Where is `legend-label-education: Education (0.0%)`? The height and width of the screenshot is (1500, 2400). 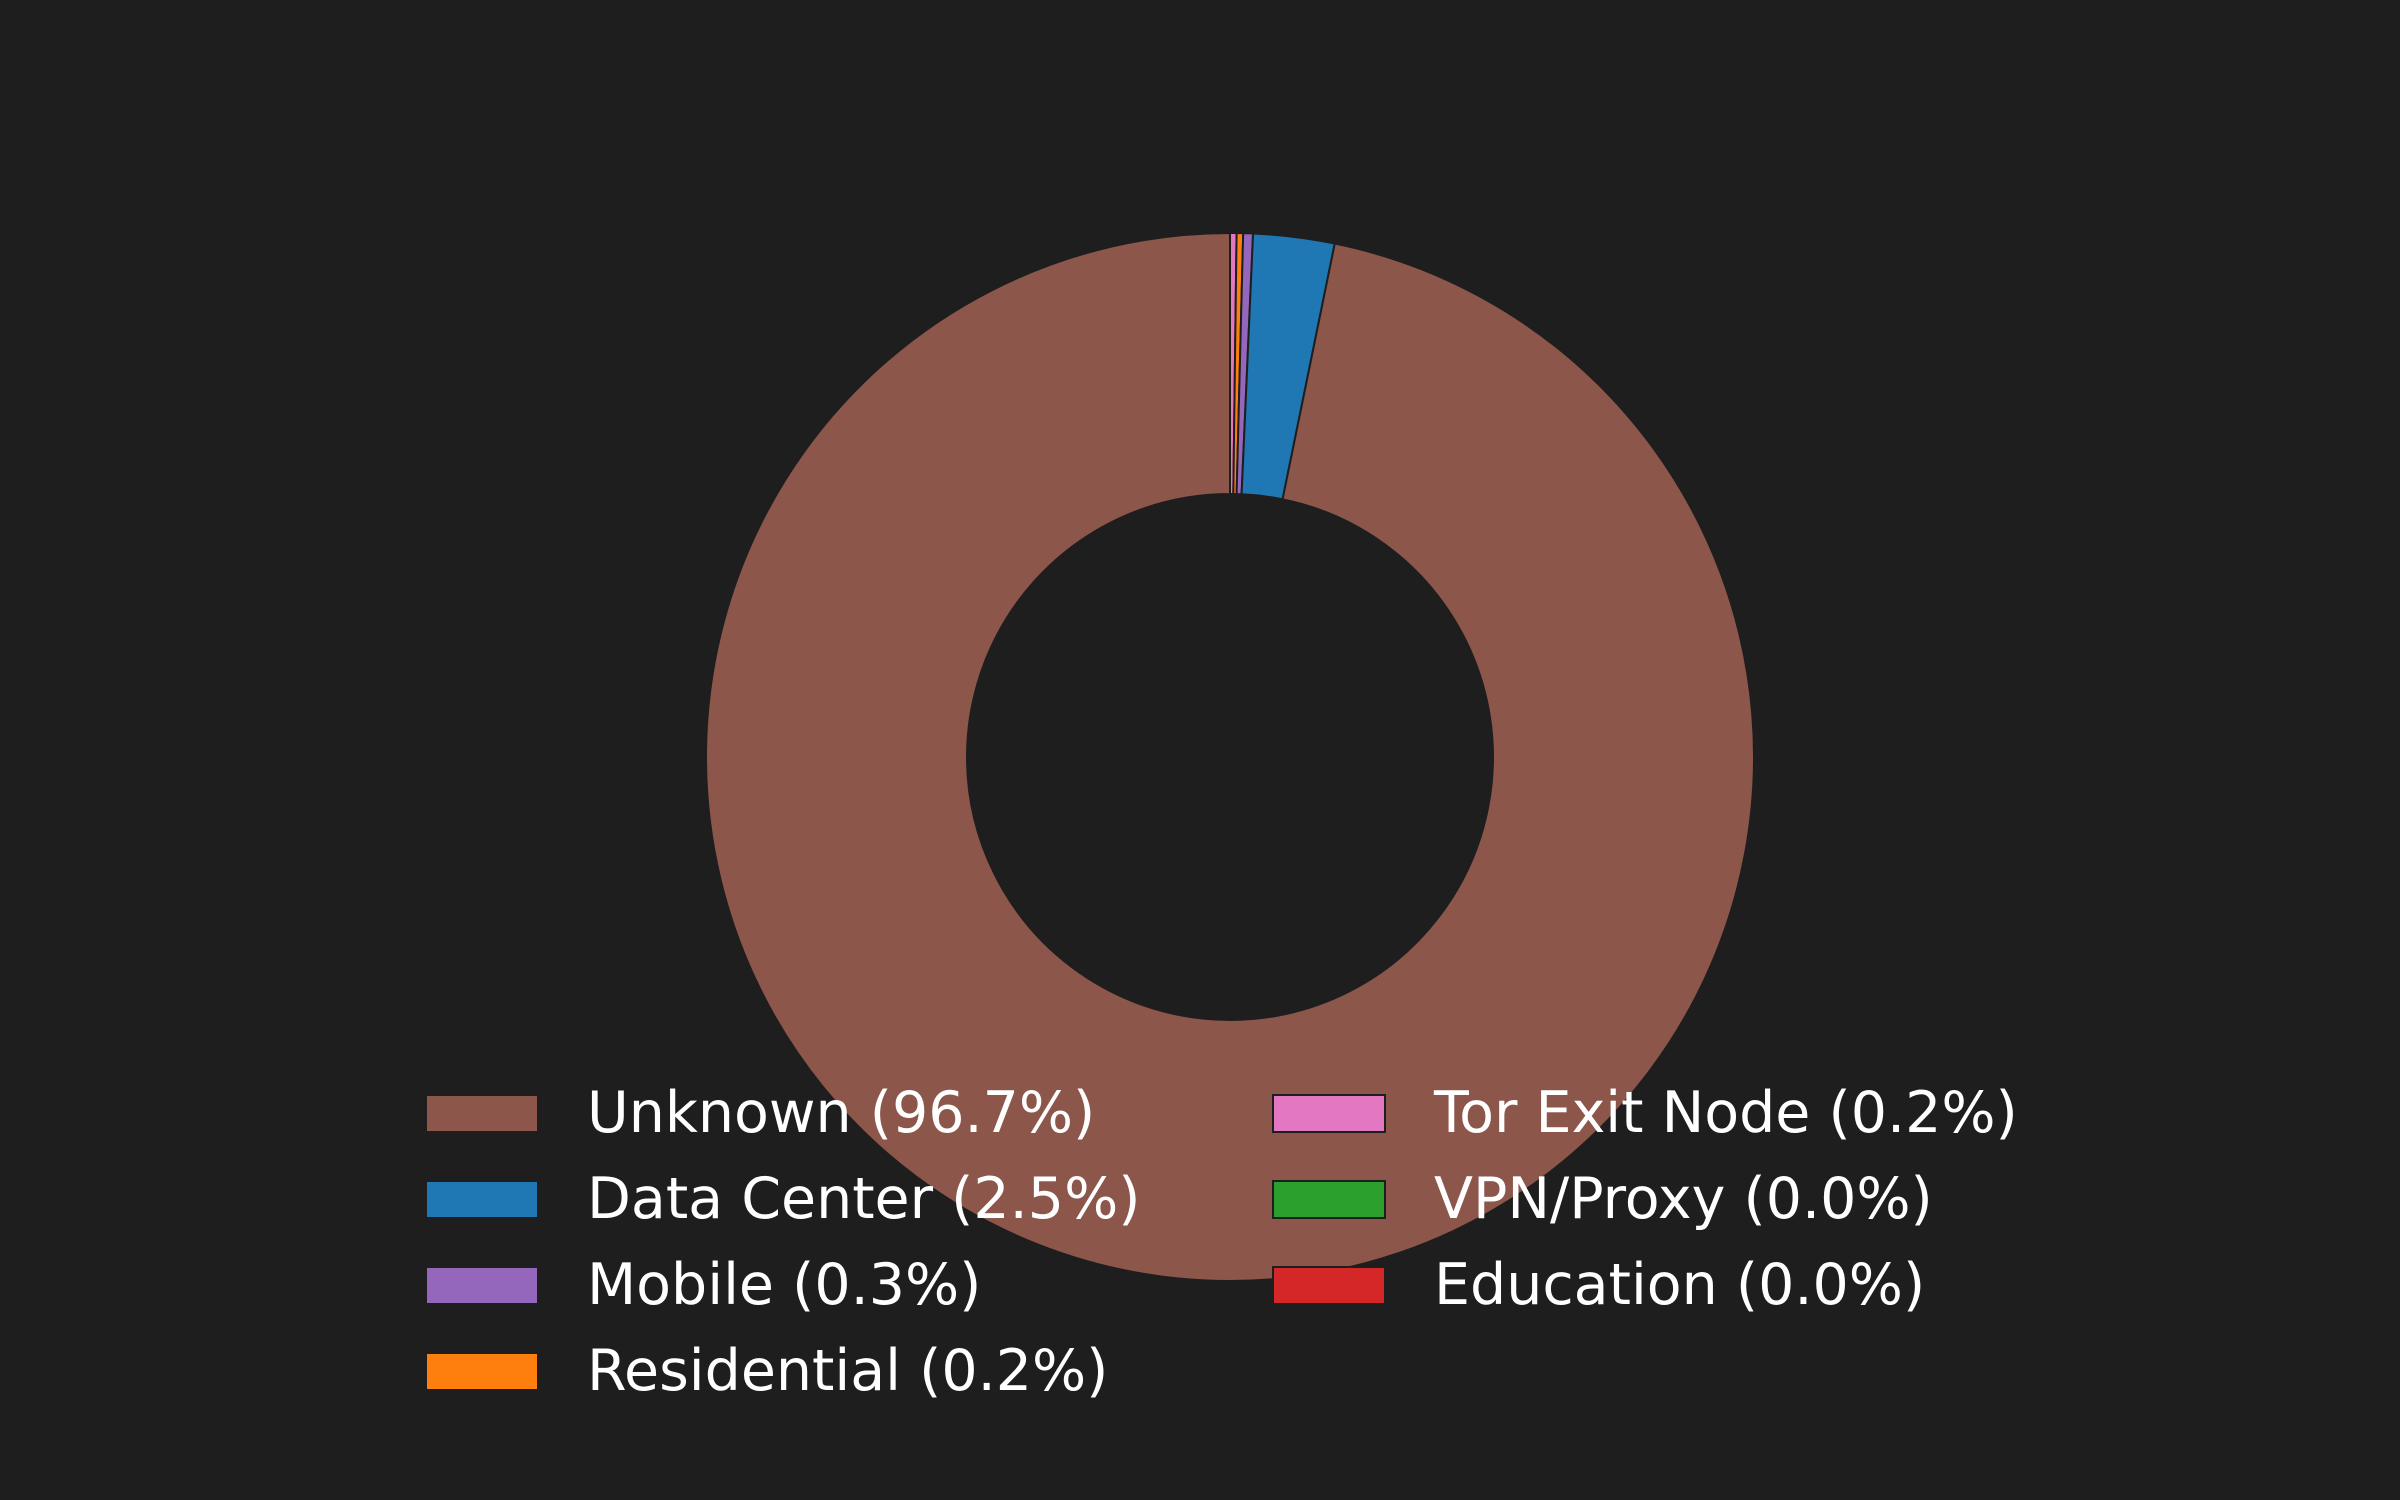 legend-label-education: Education (0.0%) is located at coordinates (1680, 1284).